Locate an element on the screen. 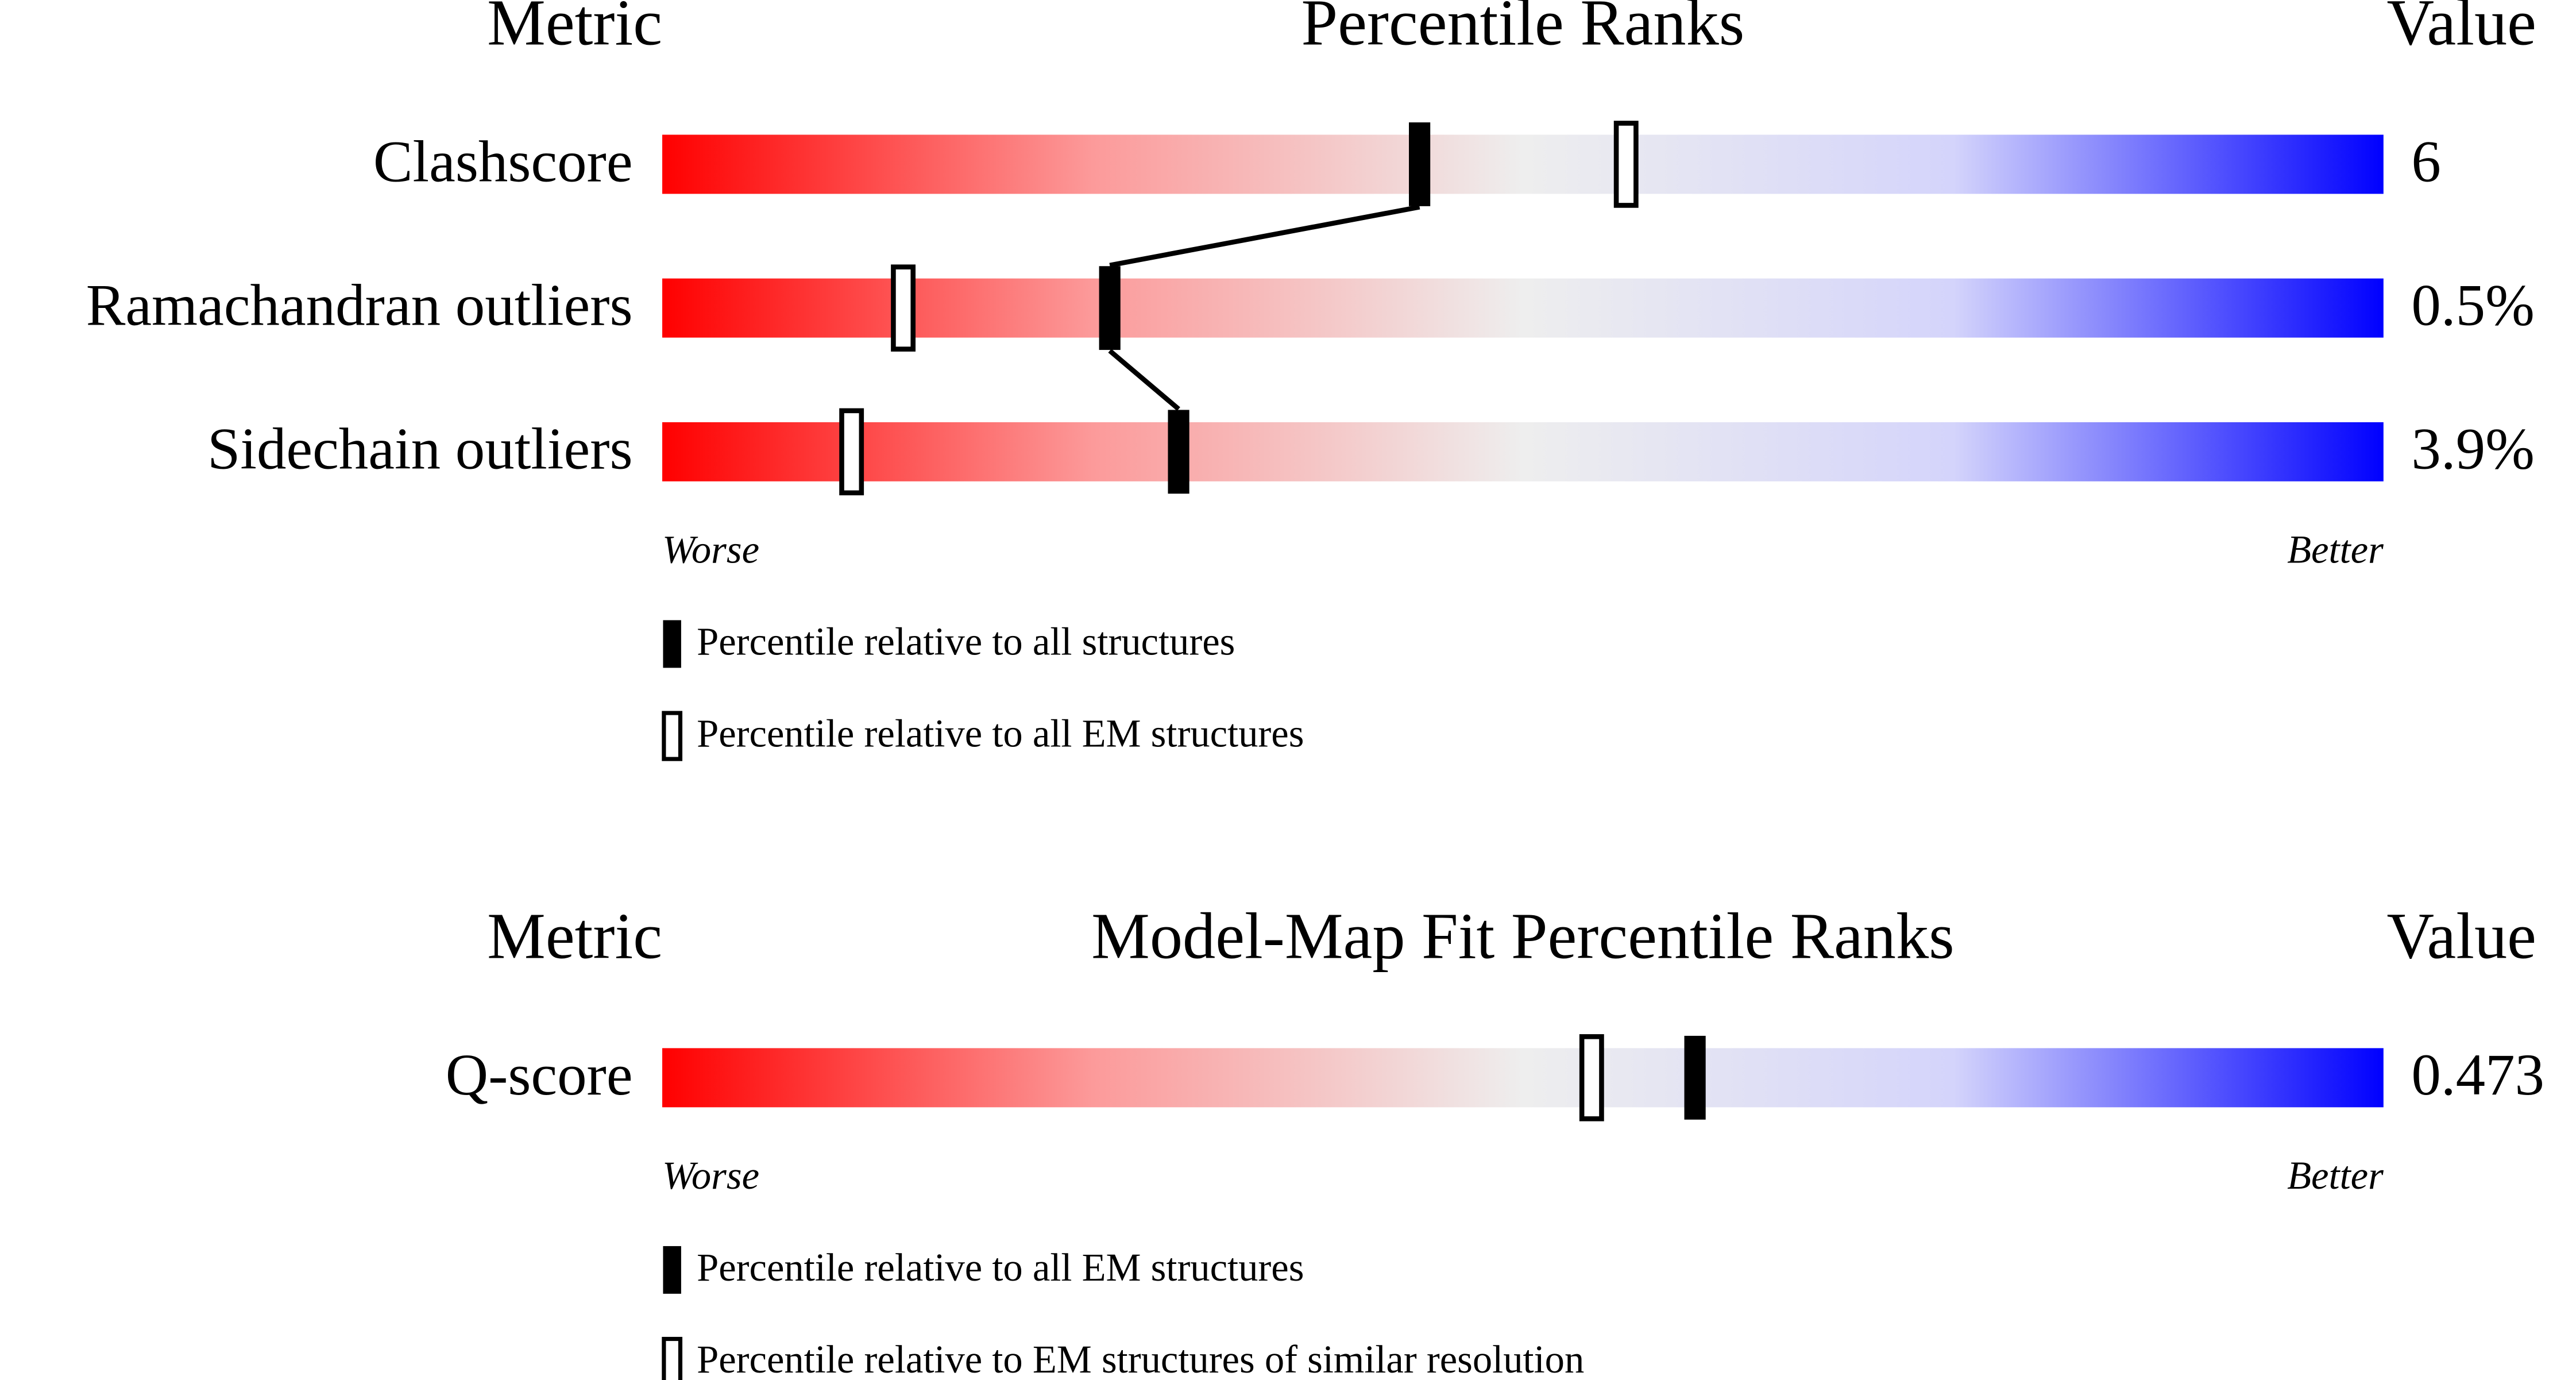  metric-label: Q-score is located at coordinates (539, 1075).